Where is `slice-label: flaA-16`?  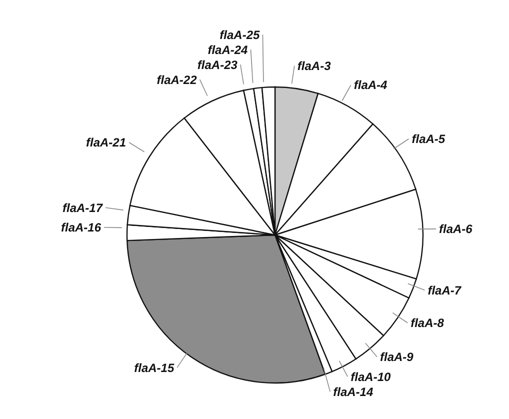
slice-label: flaA-16 is located at coordinates (81, 227).